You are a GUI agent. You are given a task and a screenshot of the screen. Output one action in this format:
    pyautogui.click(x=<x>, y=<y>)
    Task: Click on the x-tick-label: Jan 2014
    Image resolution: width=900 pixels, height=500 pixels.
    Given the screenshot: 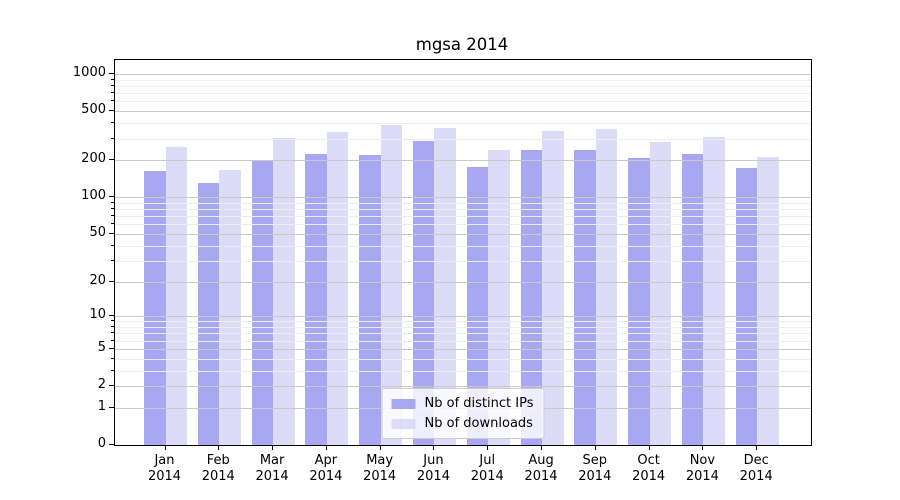 What is the action you would take?
    pyautogui.click(x=165, y=468)
    